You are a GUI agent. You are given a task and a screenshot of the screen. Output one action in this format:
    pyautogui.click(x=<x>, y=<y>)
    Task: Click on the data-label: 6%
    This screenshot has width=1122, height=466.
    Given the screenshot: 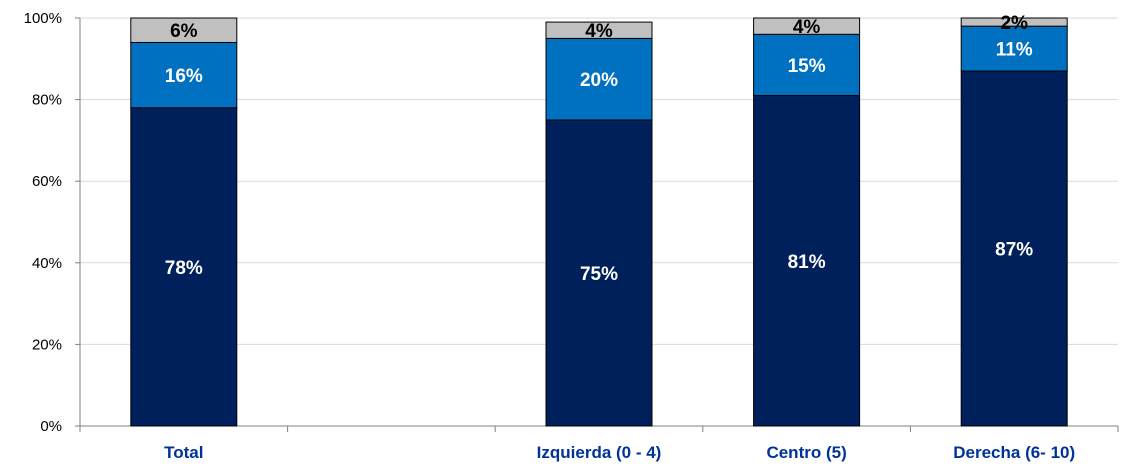 What is the action you would take?
    pyautogui.click(x=184, y=31)
    